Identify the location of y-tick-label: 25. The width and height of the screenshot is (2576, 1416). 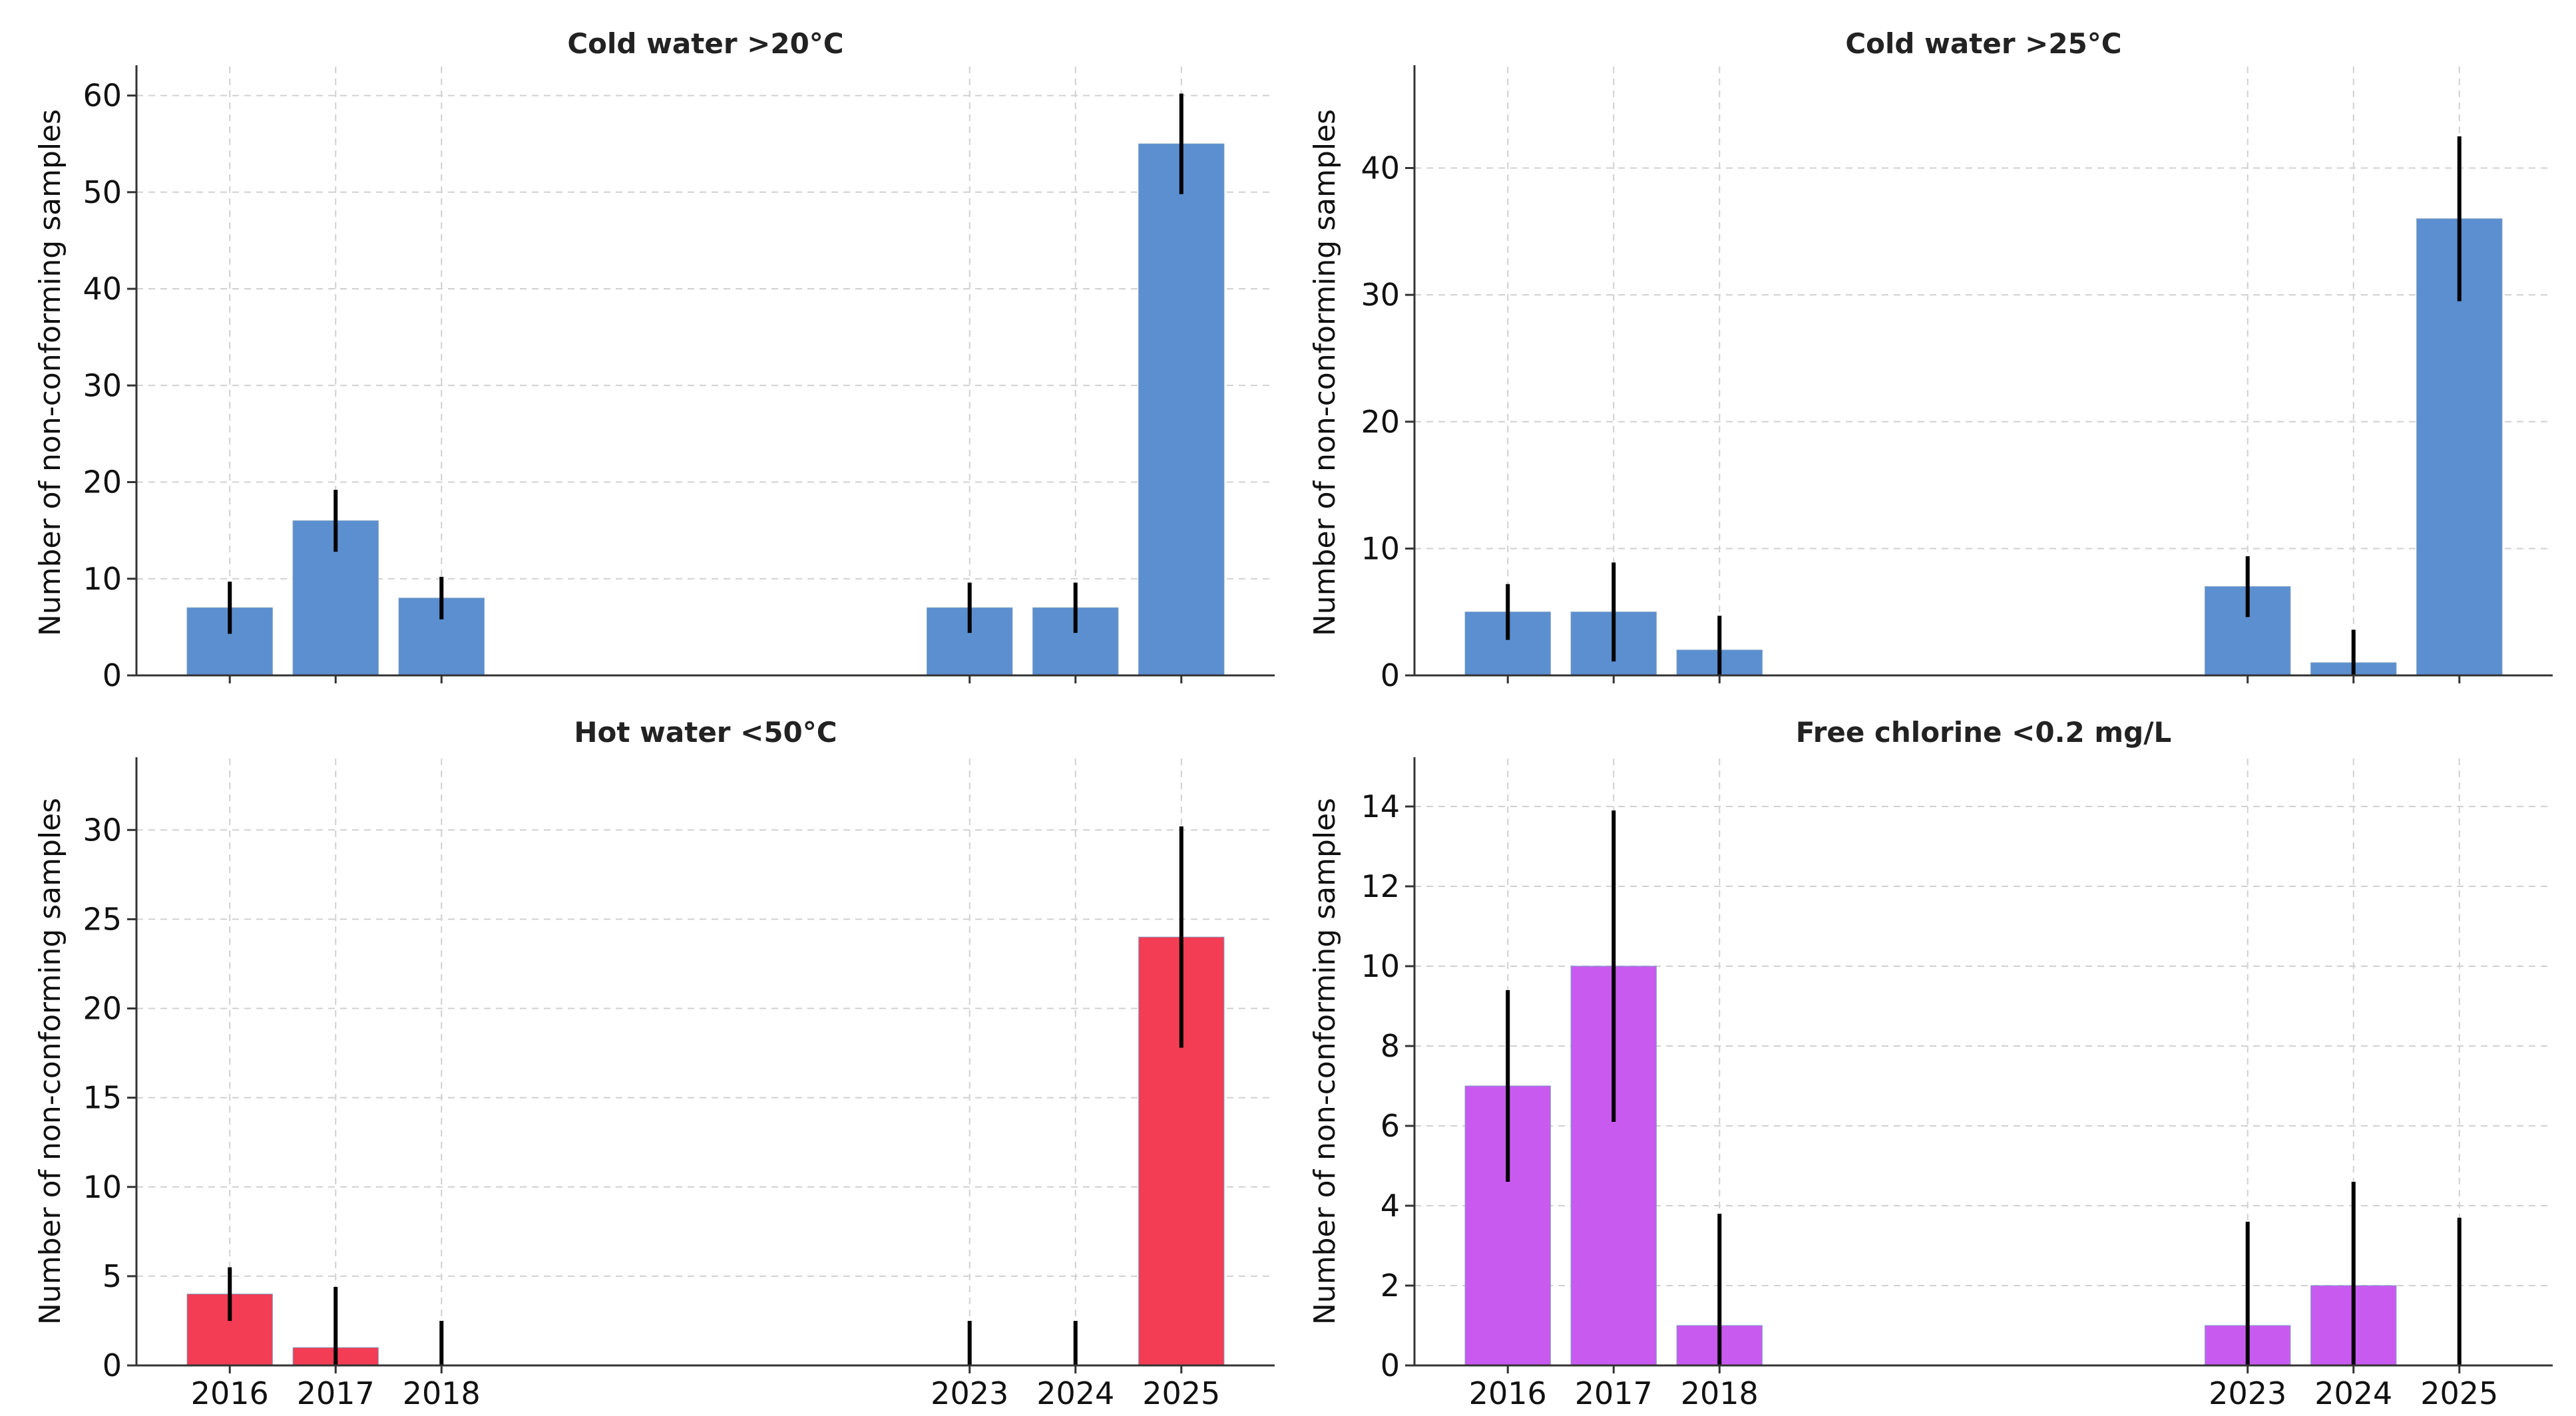
(102, 919).